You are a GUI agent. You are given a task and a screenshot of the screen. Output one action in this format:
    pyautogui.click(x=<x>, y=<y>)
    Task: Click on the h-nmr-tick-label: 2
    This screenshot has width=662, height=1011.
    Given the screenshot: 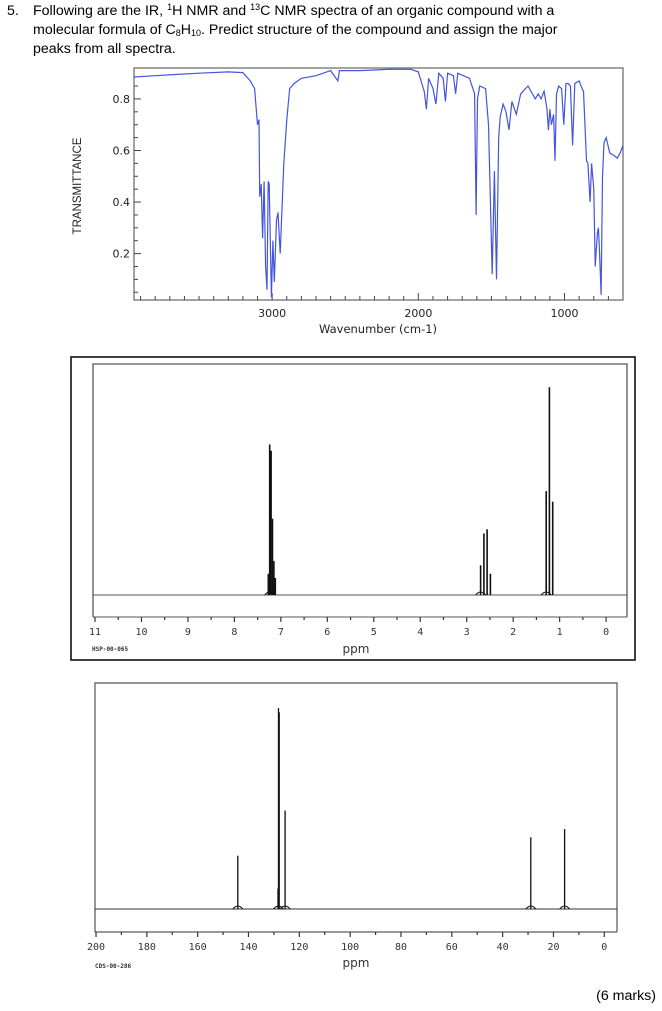 What is the action you would take?
    pyautogui.click(x=513, y=632)
    